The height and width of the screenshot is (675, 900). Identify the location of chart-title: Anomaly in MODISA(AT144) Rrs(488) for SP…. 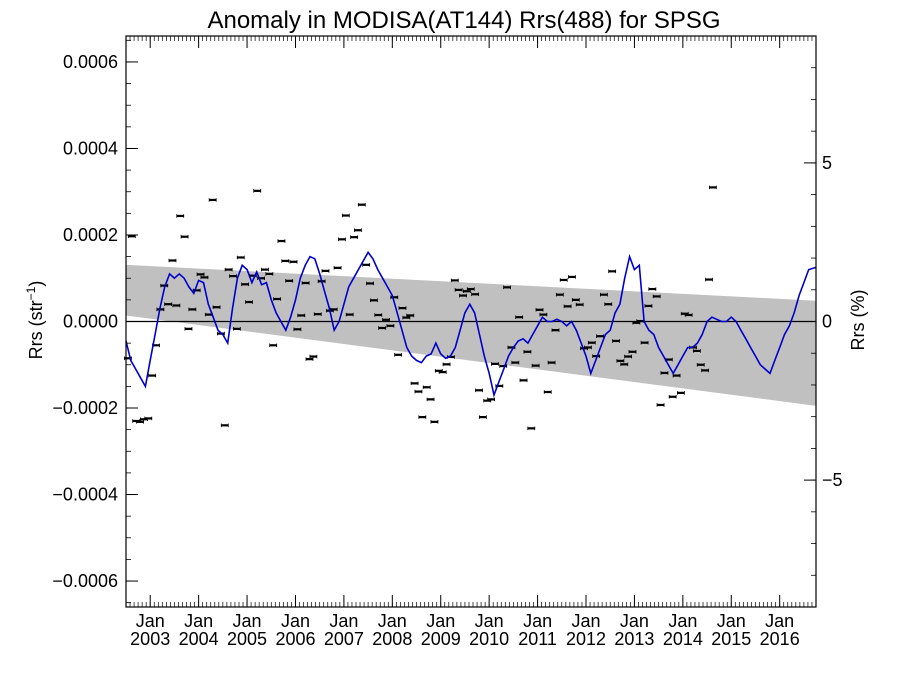
(463, 20).